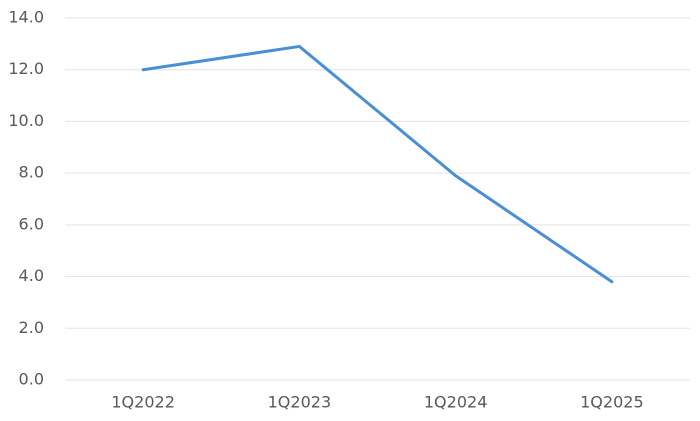 Image resolution: width=700 pixels, height=421 pixels. I want to click on y-tick-label: 6.0, so click(31, 223).